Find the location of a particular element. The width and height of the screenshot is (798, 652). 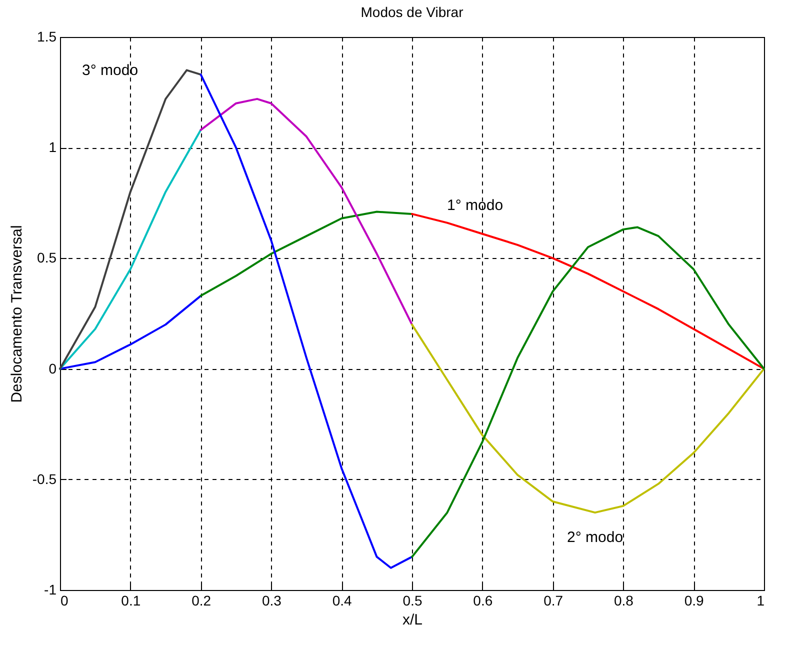

y-tick-label: -0.5 is located at coordinates (44, 478).